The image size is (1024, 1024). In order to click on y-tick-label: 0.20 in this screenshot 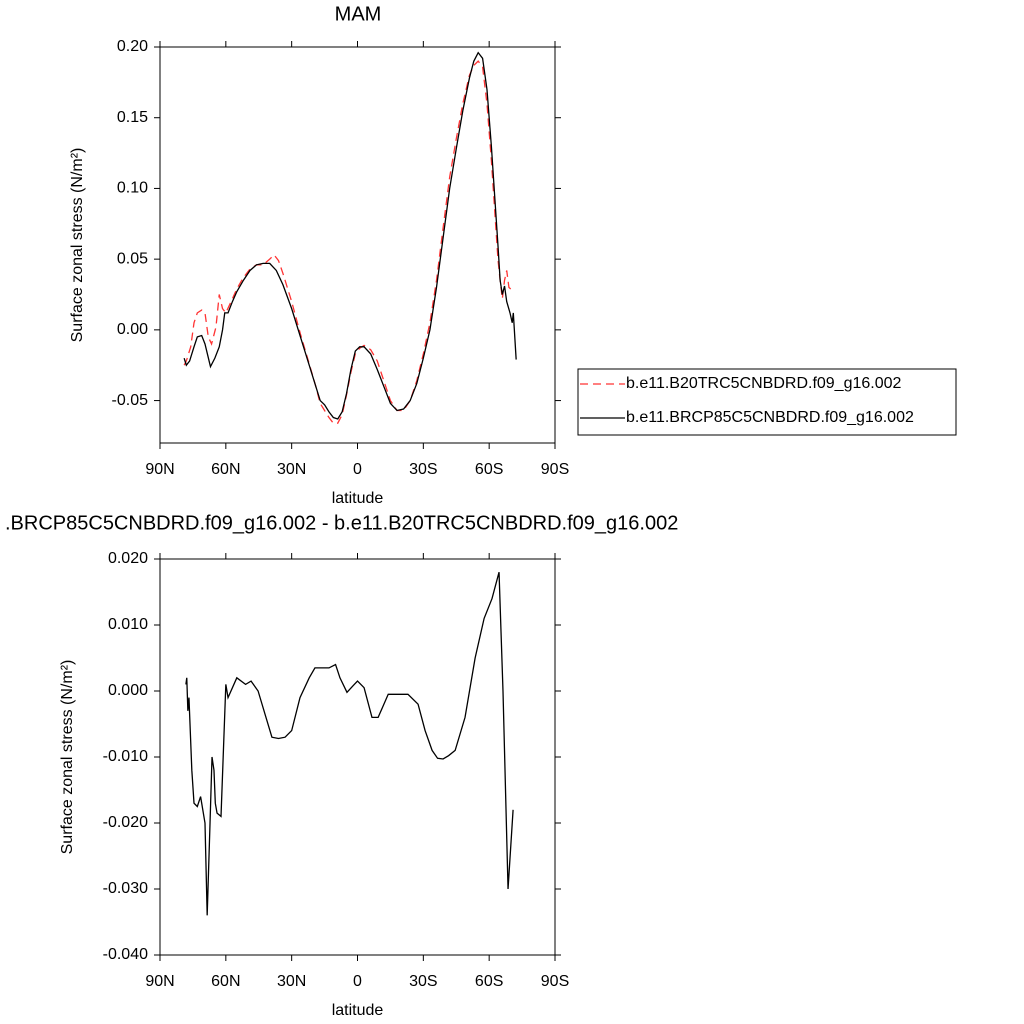, I will do `click(132, 46)`.